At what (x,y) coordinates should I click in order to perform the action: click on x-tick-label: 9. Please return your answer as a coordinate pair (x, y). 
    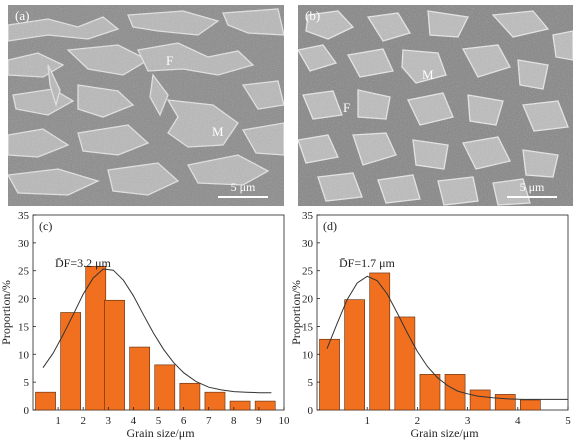
    Looking at the image, I should click on (259, 421).